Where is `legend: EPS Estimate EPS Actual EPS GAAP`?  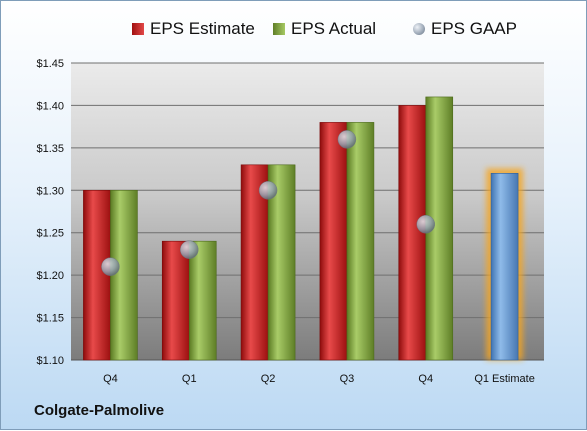 legend: EPS Estimate EPS Actual EPS GAAP is located at coordinates (294, 29).